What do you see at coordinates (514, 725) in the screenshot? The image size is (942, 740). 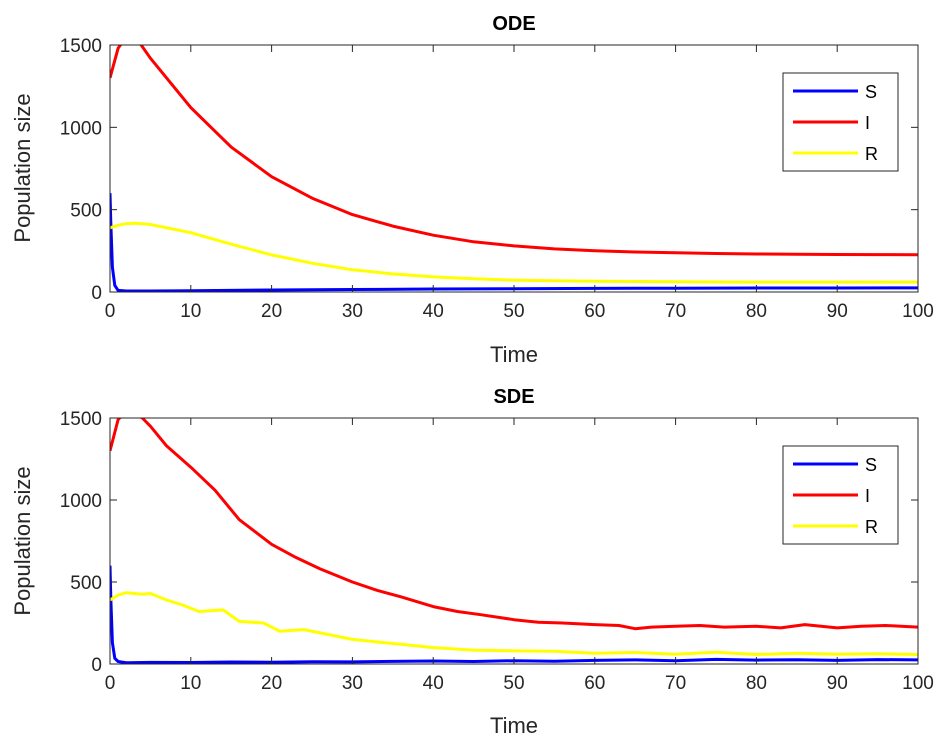 I see `panel-sde-xlabel: Time` at bounding box center [514, 725].